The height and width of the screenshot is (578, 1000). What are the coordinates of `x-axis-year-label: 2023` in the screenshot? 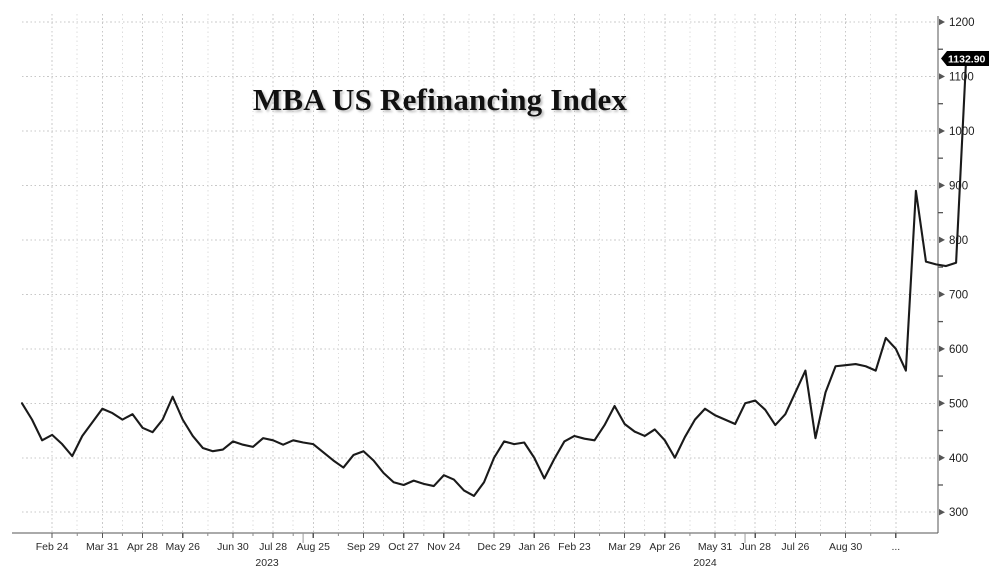 It's located at (267, 563).